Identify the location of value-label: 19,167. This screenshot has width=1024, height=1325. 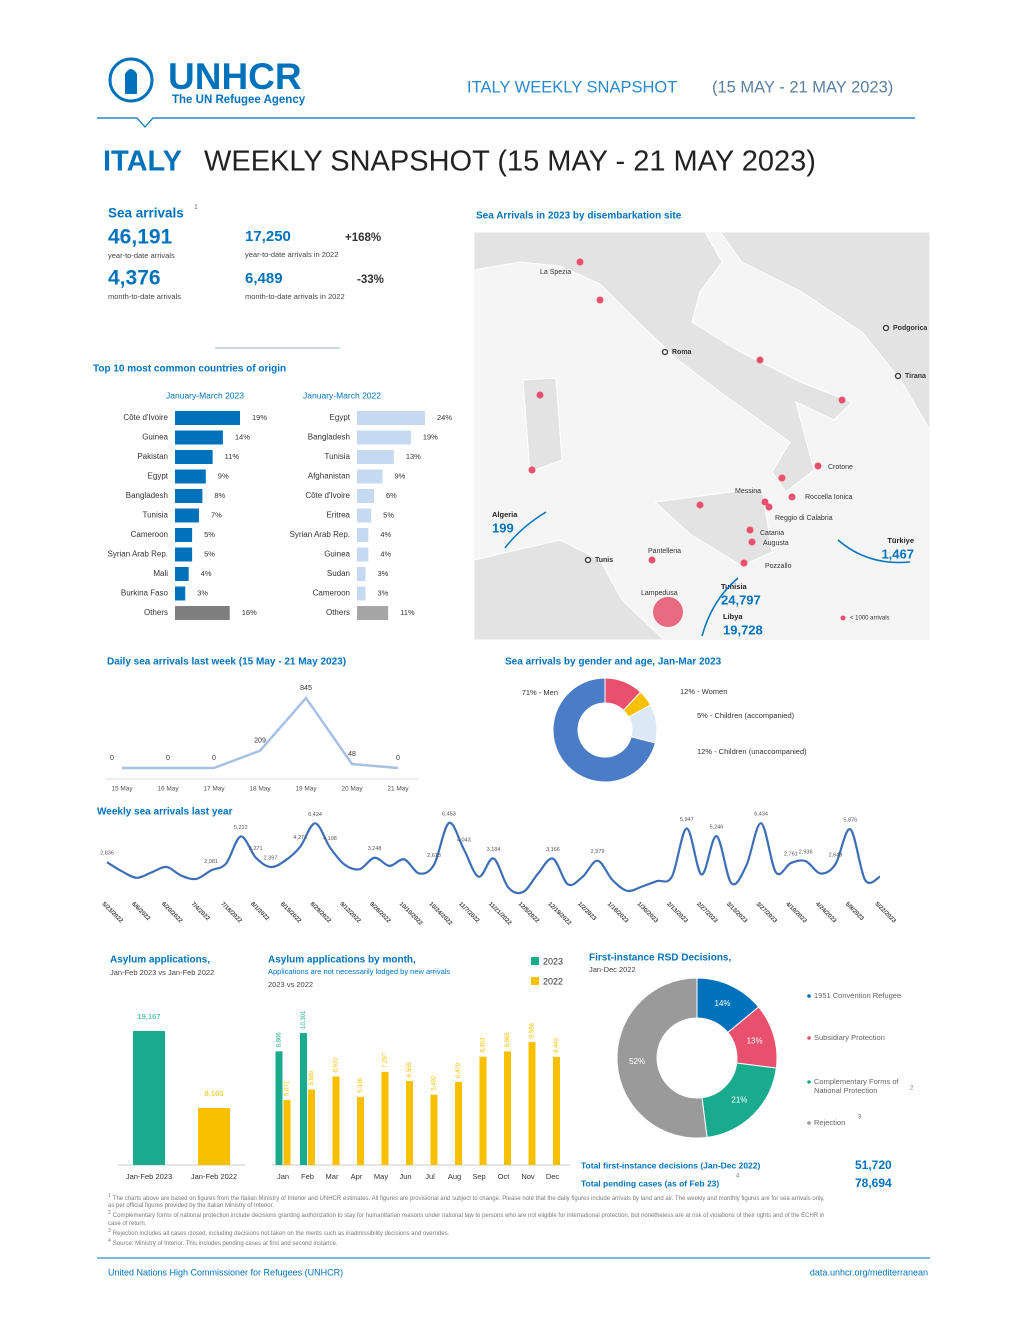
(149, 1016).